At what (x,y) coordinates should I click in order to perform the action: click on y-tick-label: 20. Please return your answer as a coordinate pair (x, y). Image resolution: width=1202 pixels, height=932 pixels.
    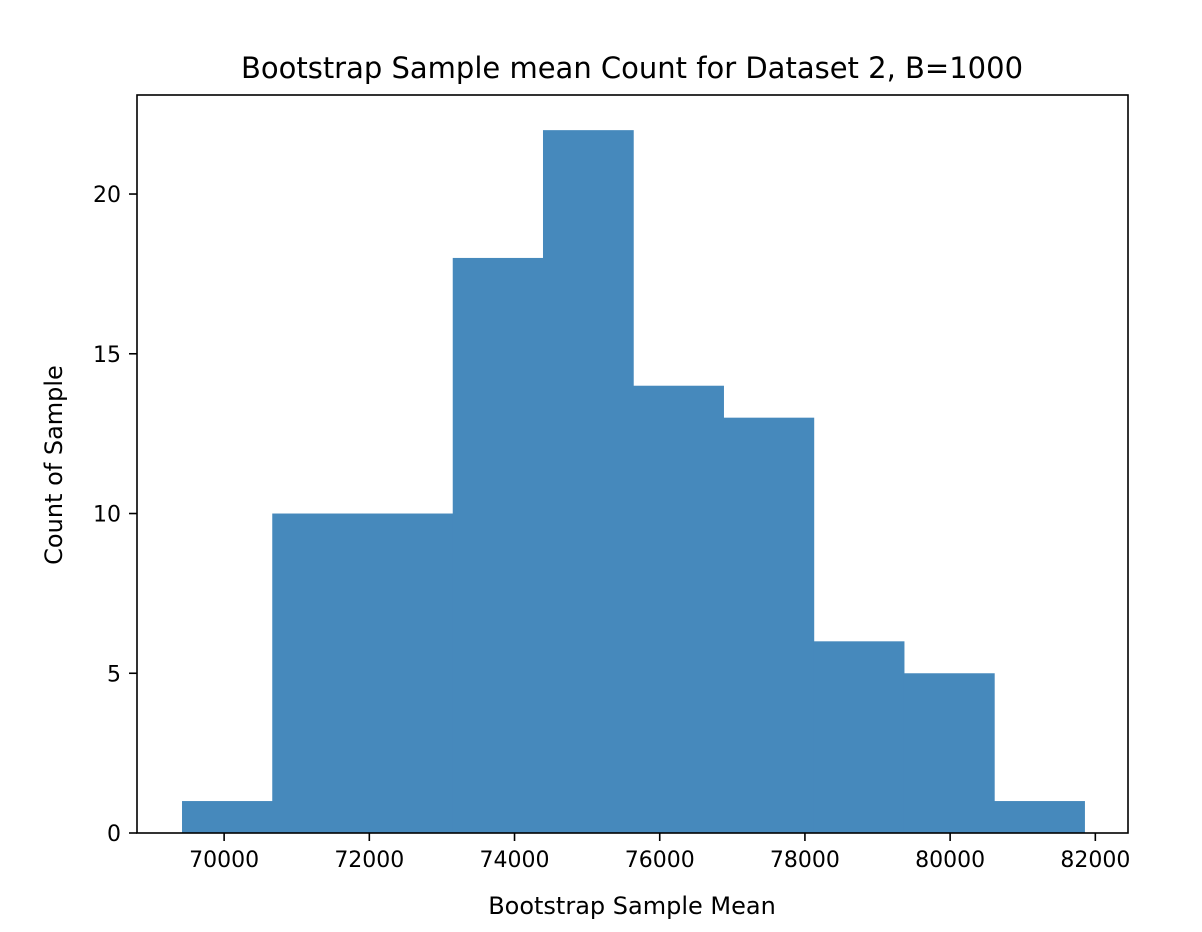
    Looking at the image, I should click on (107, 195).